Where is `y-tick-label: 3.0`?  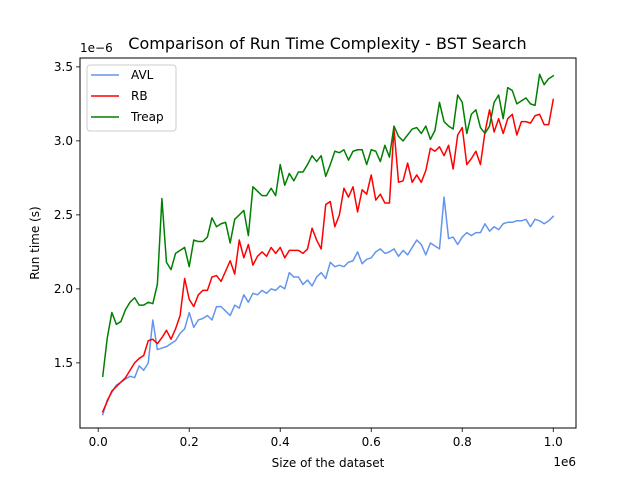 y-tick-label: 3.0 is located at coordinates (63, 141).